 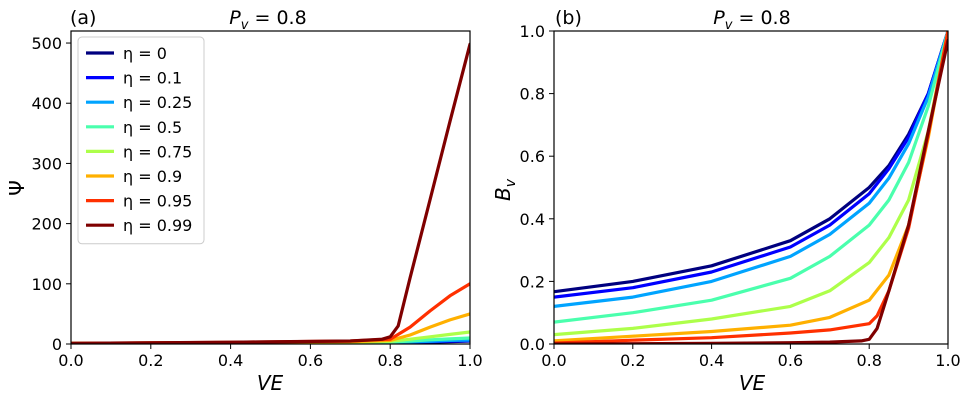 I want to click on panel-b-y-tick-label: 0.2, so click(x=532, y=281).